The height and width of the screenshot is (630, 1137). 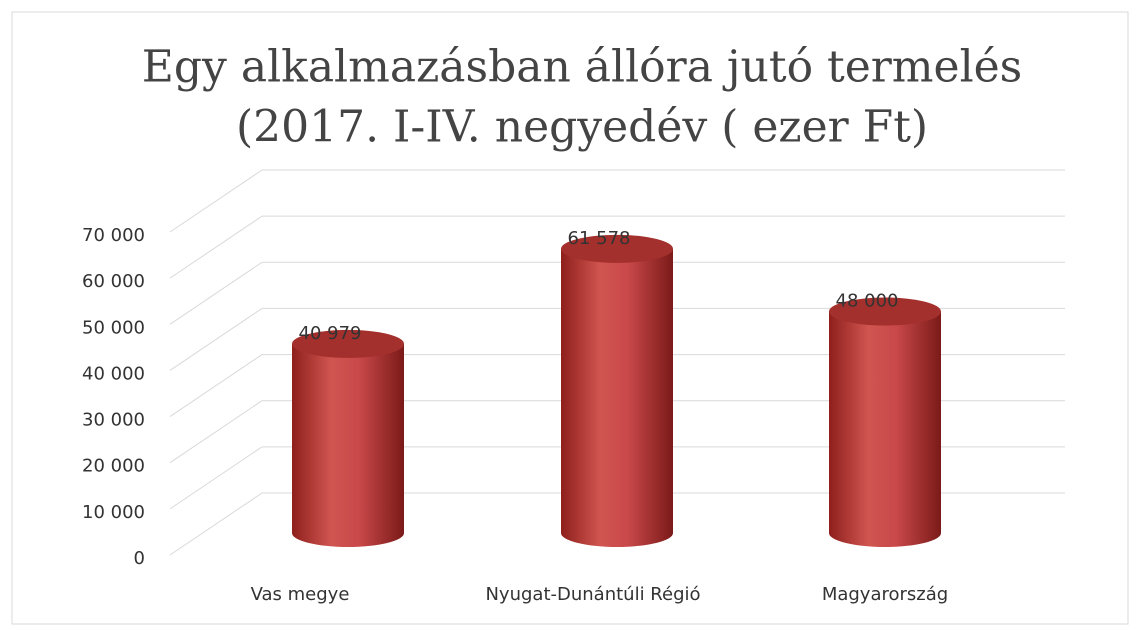 What do you see at coordinates (867, 301) in the screenshot?
I see `data-label: 48 000` at bounding box center [867, 301].